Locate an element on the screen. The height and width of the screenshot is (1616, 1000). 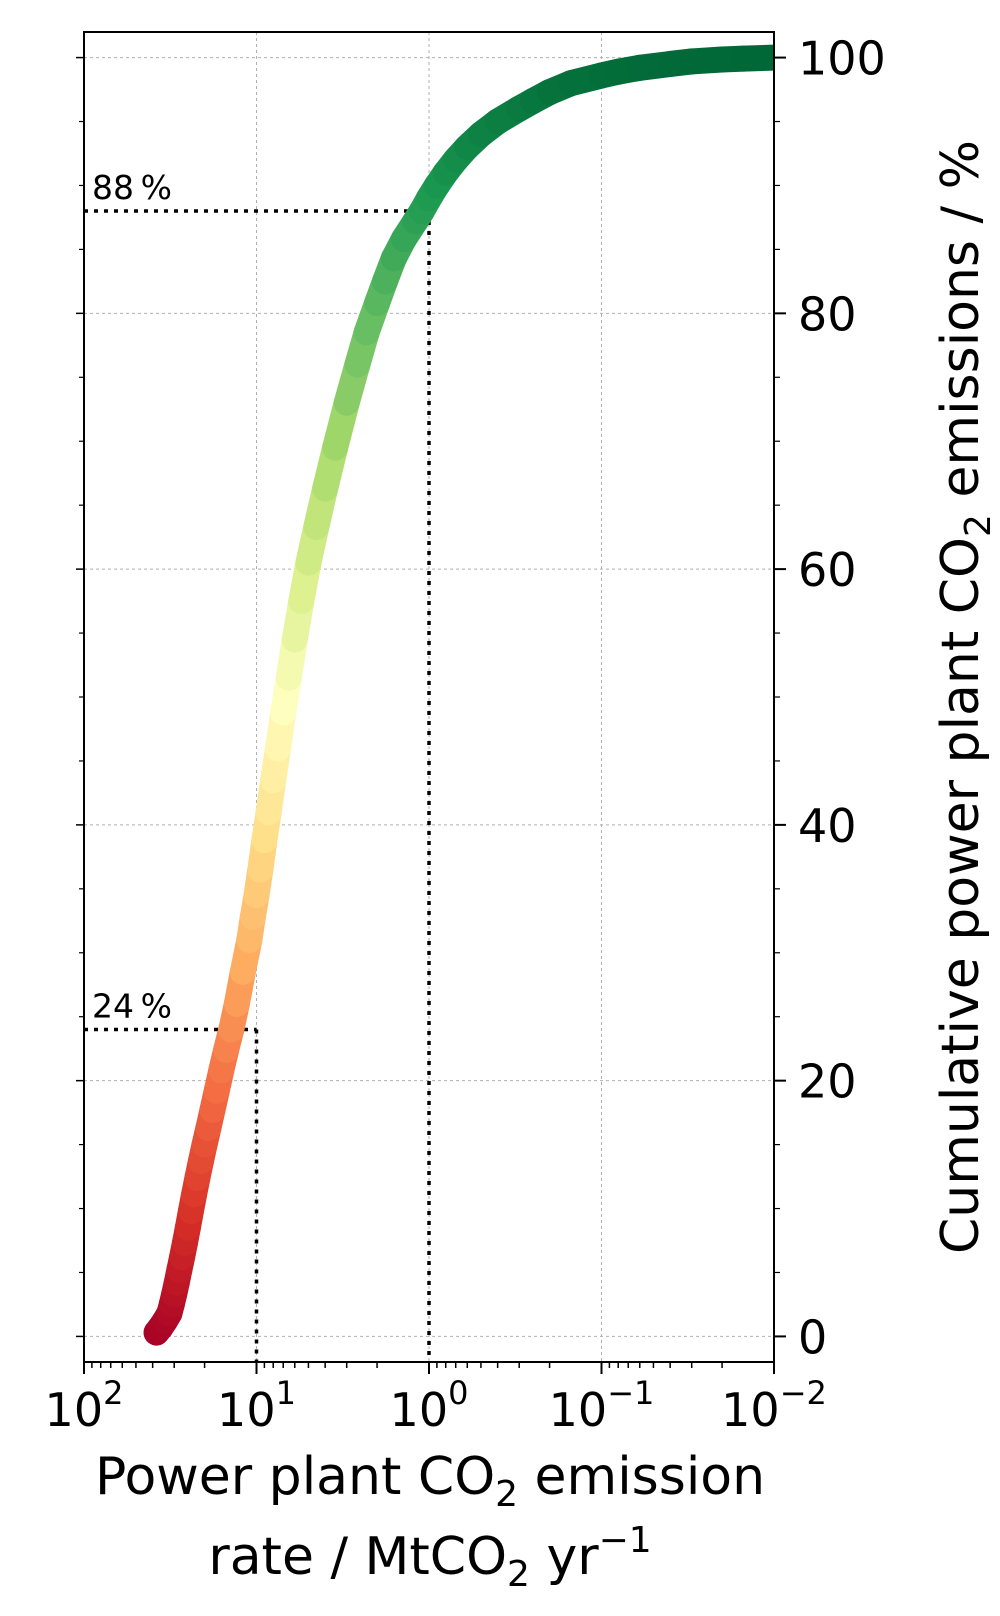
x-tick-label: 10⁰ is located at coordinates (429, 1405).